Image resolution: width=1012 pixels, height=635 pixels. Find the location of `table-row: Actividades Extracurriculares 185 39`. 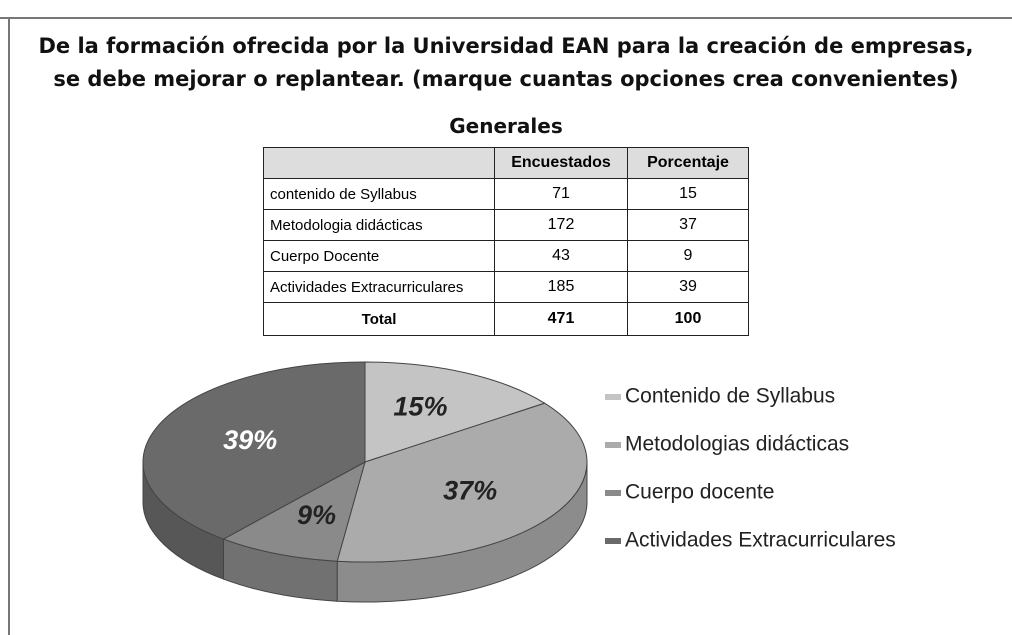

table-row: Actividades Extracurriculares 185 39 is located at coordinates (506, 287).